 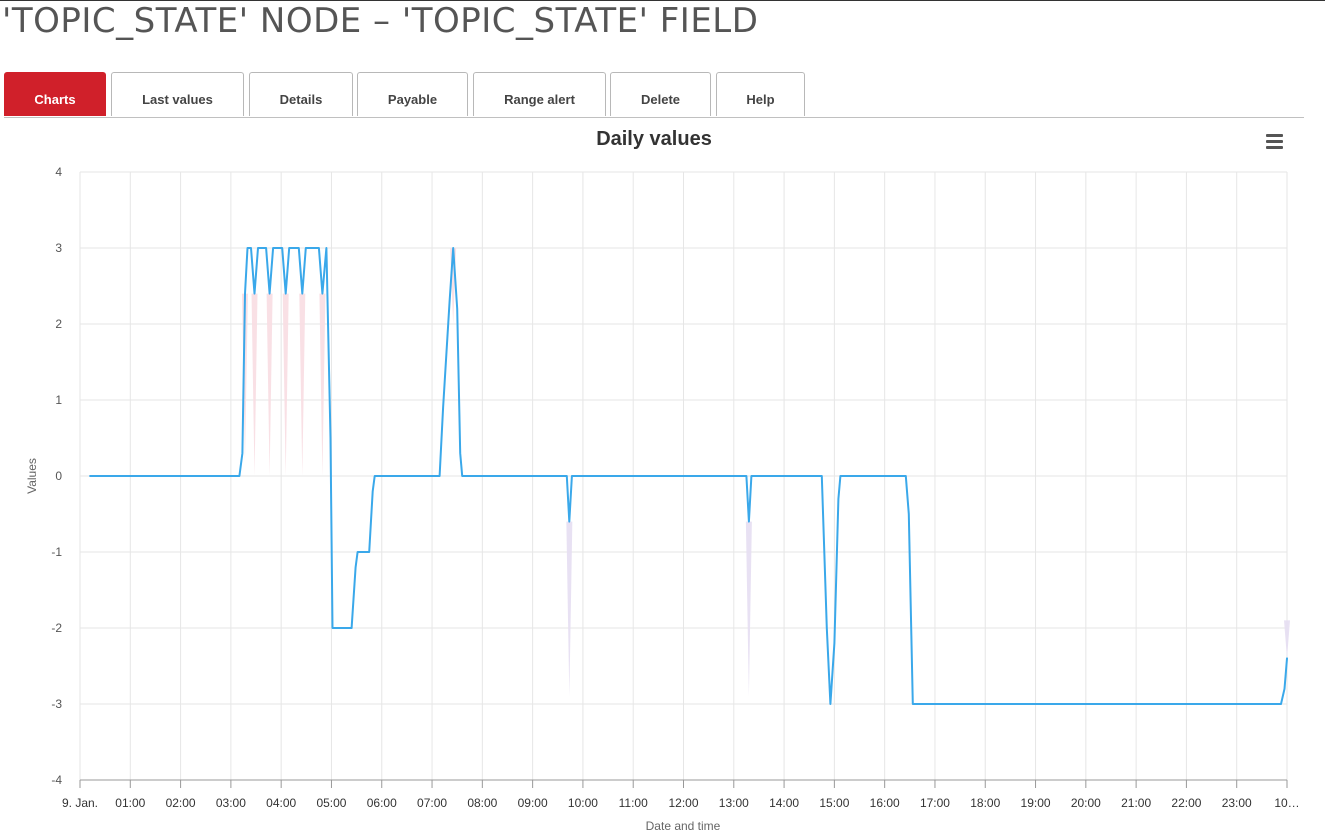 What do you see at coordinates (177, 94) in the screenshot?
I see `tab-last-values: Last values` at bounding box center [177, 94].